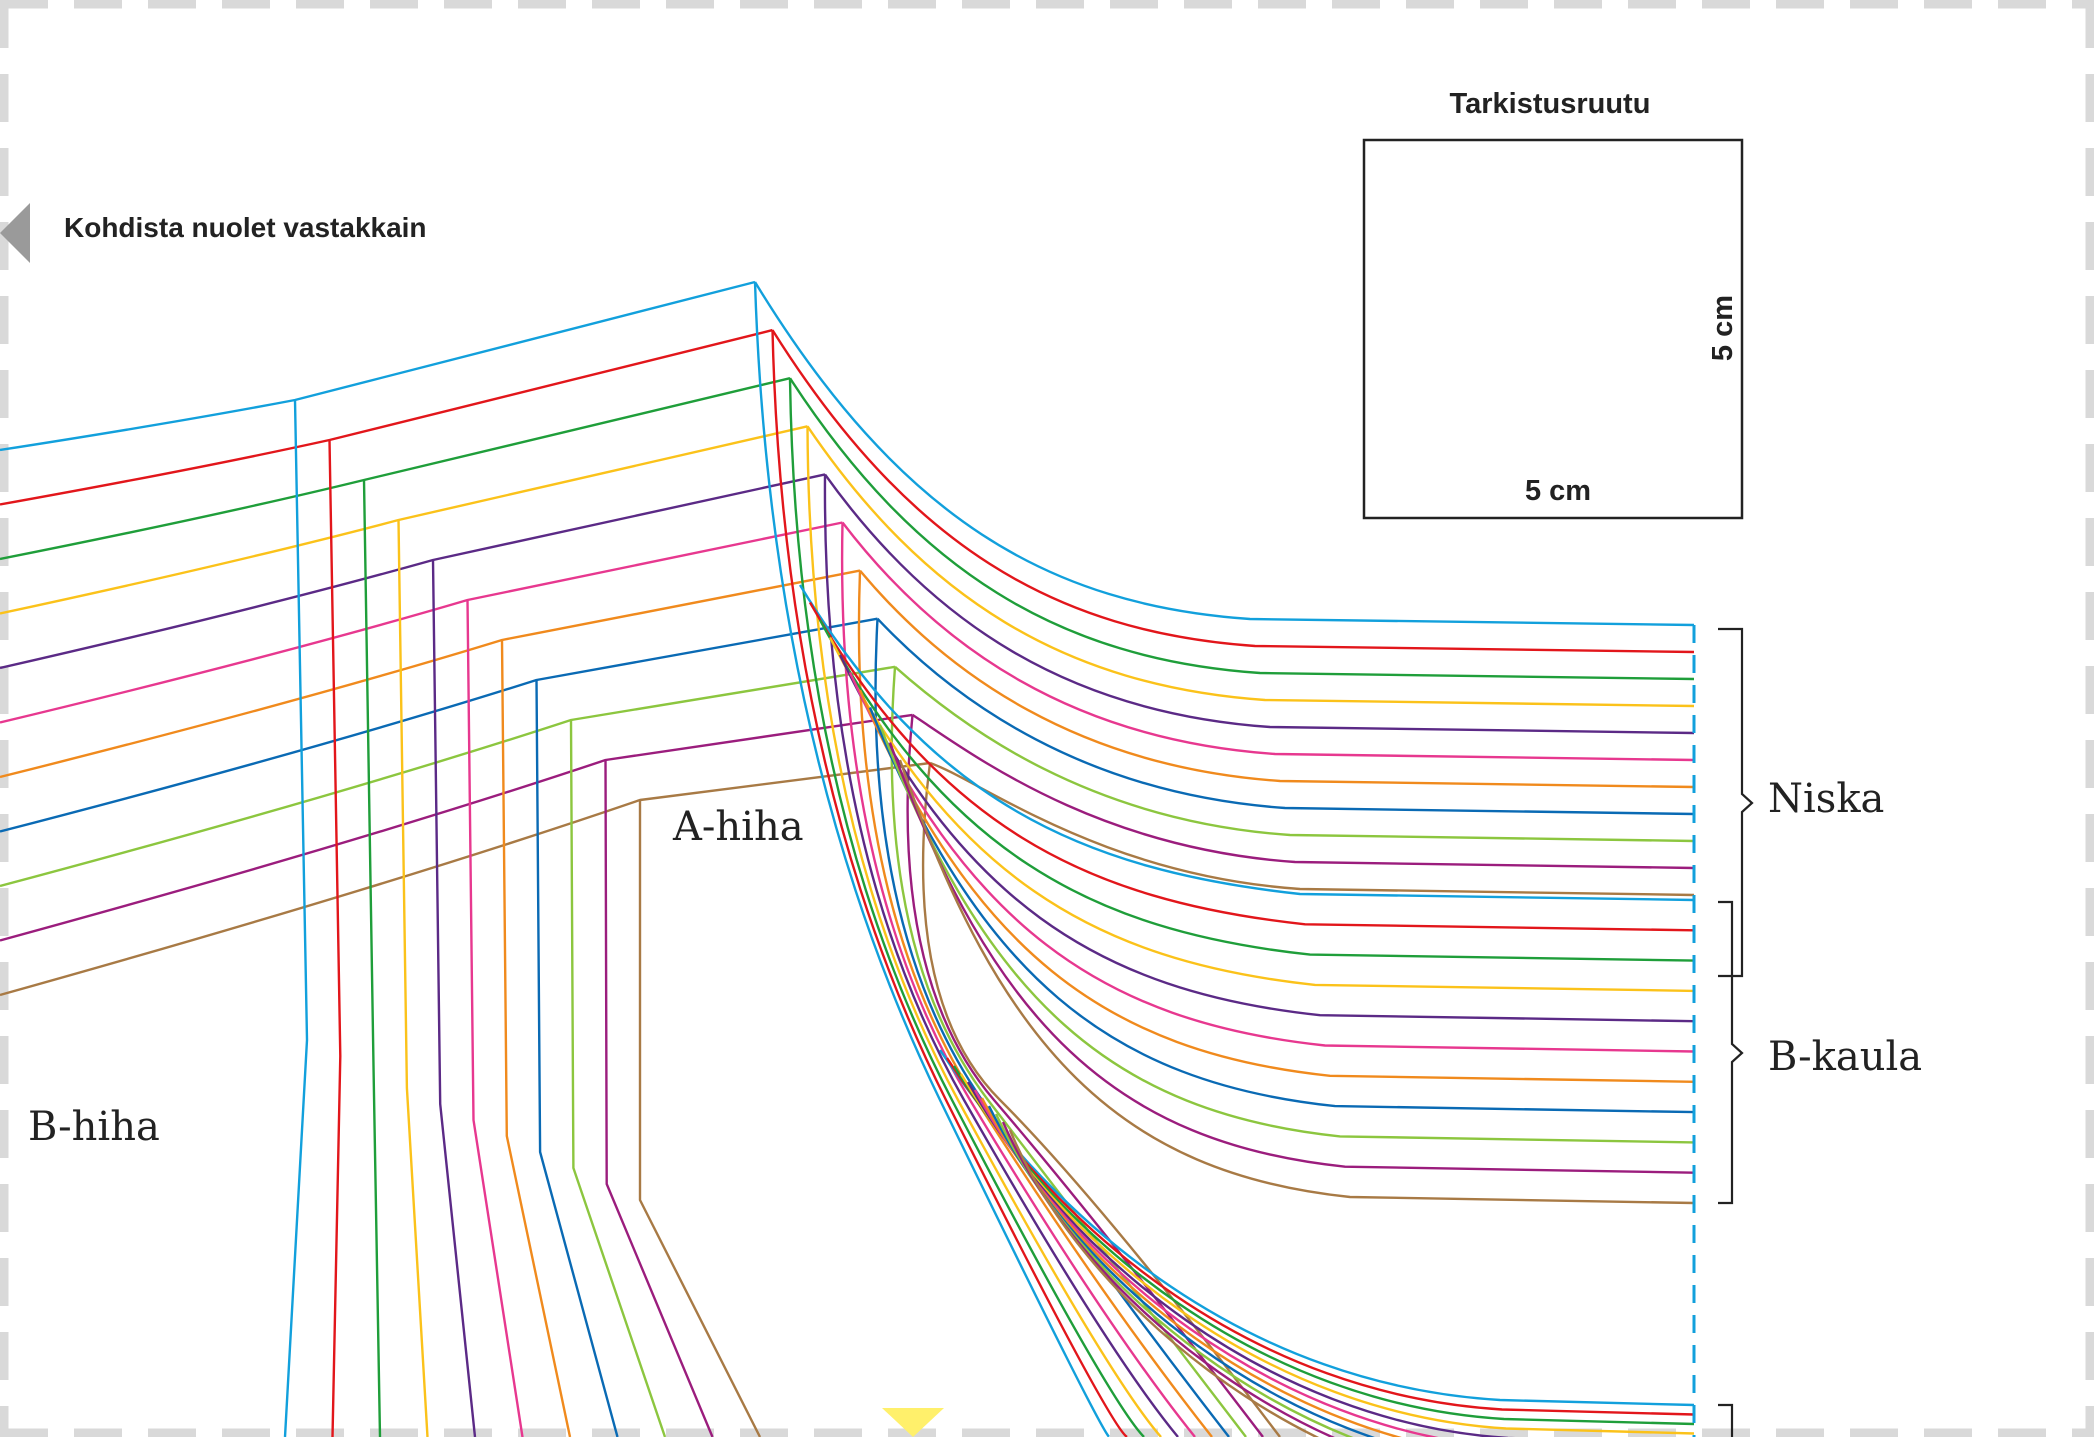 The image size is (2094, 1437). I want to click on check-square-height-label: 5 cm, so click(1723, 328).